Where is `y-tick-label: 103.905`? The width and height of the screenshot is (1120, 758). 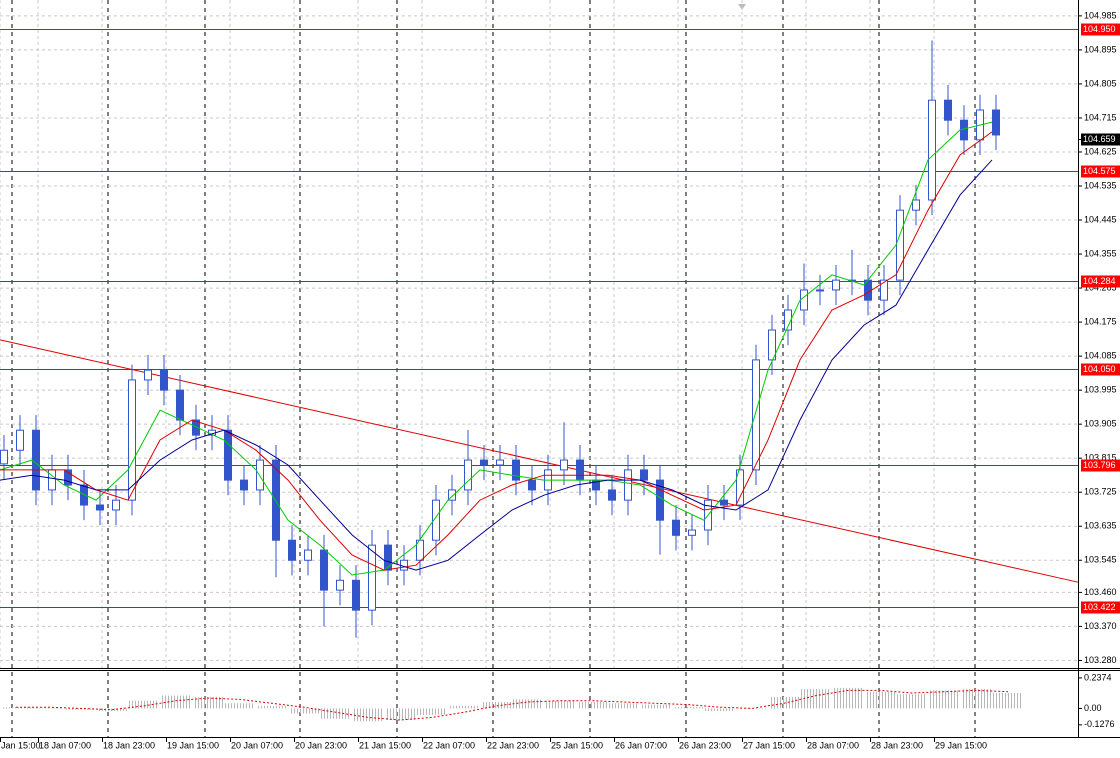
y-tick-label: 103.905 is located at coordinates (1100, 424).